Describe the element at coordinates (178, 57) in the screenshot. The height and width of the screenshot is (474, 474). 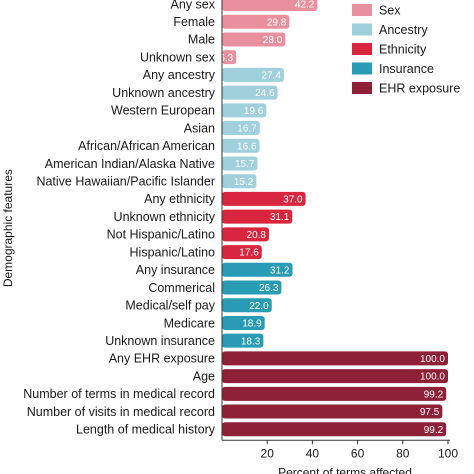
I see `category-label-unknown-sex: Unknown sex` at that location.